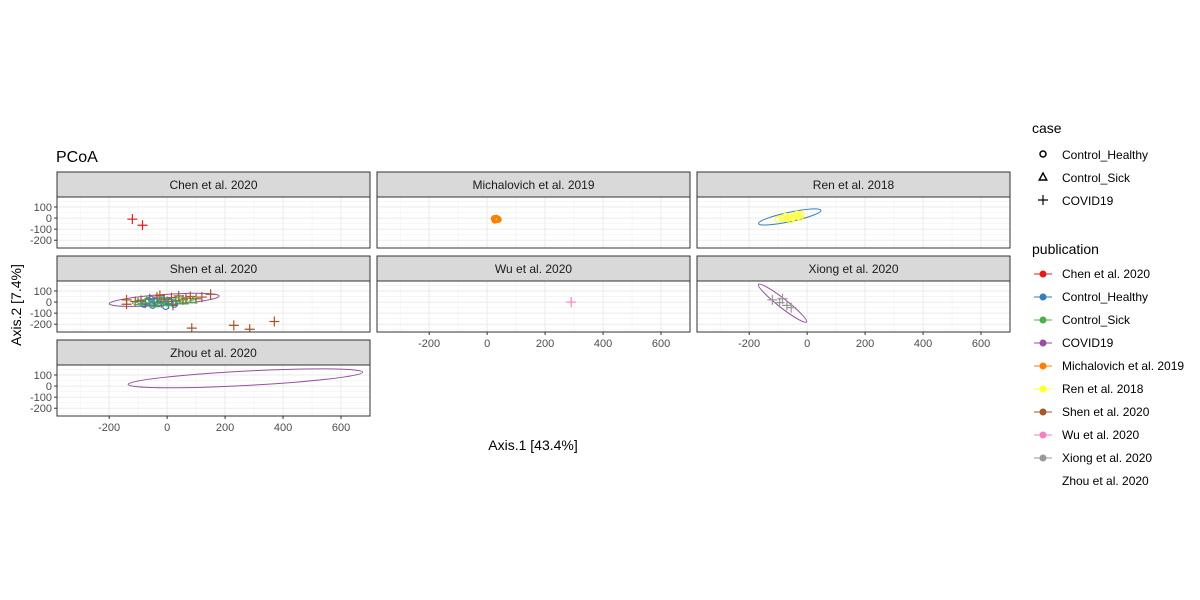 This screenshot has height=600, width=1200. Describe the element at coordinates (1096, 320) in the screenshot. I see `legend-publication-label: Control_Sick` at that location.